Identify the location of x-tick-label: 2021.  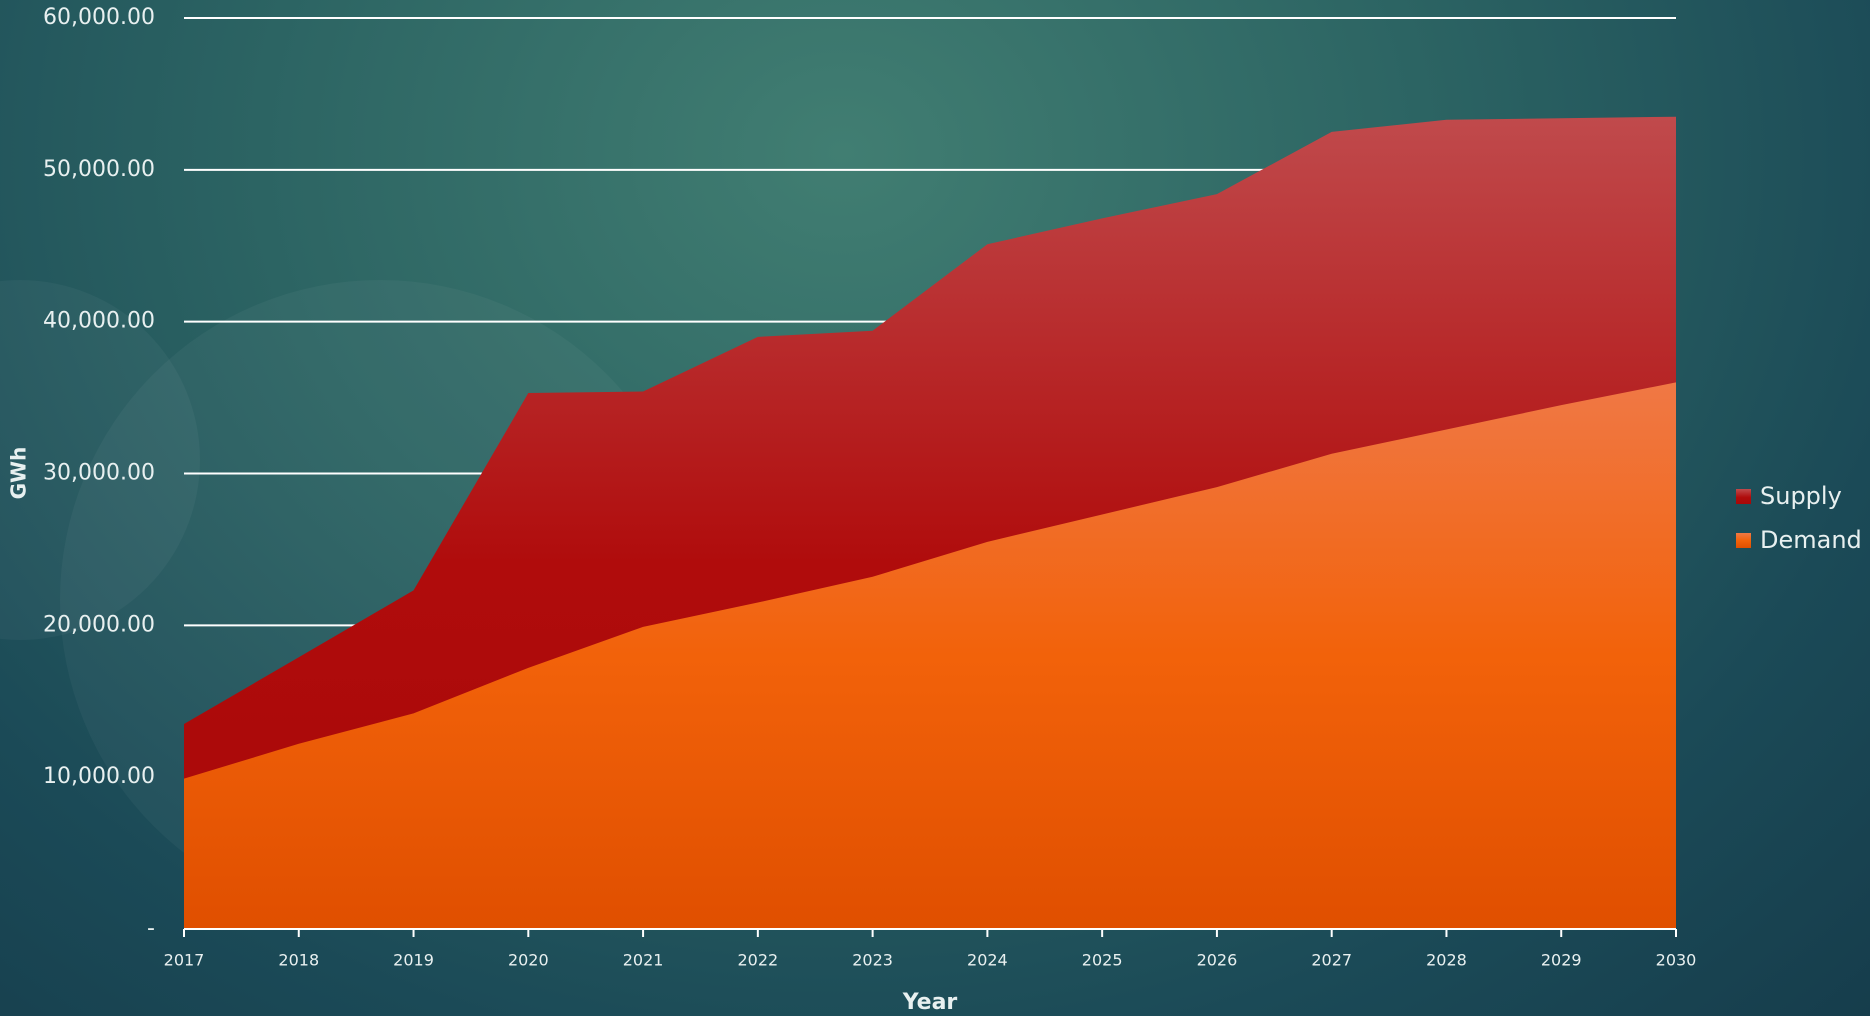
(643, 960).